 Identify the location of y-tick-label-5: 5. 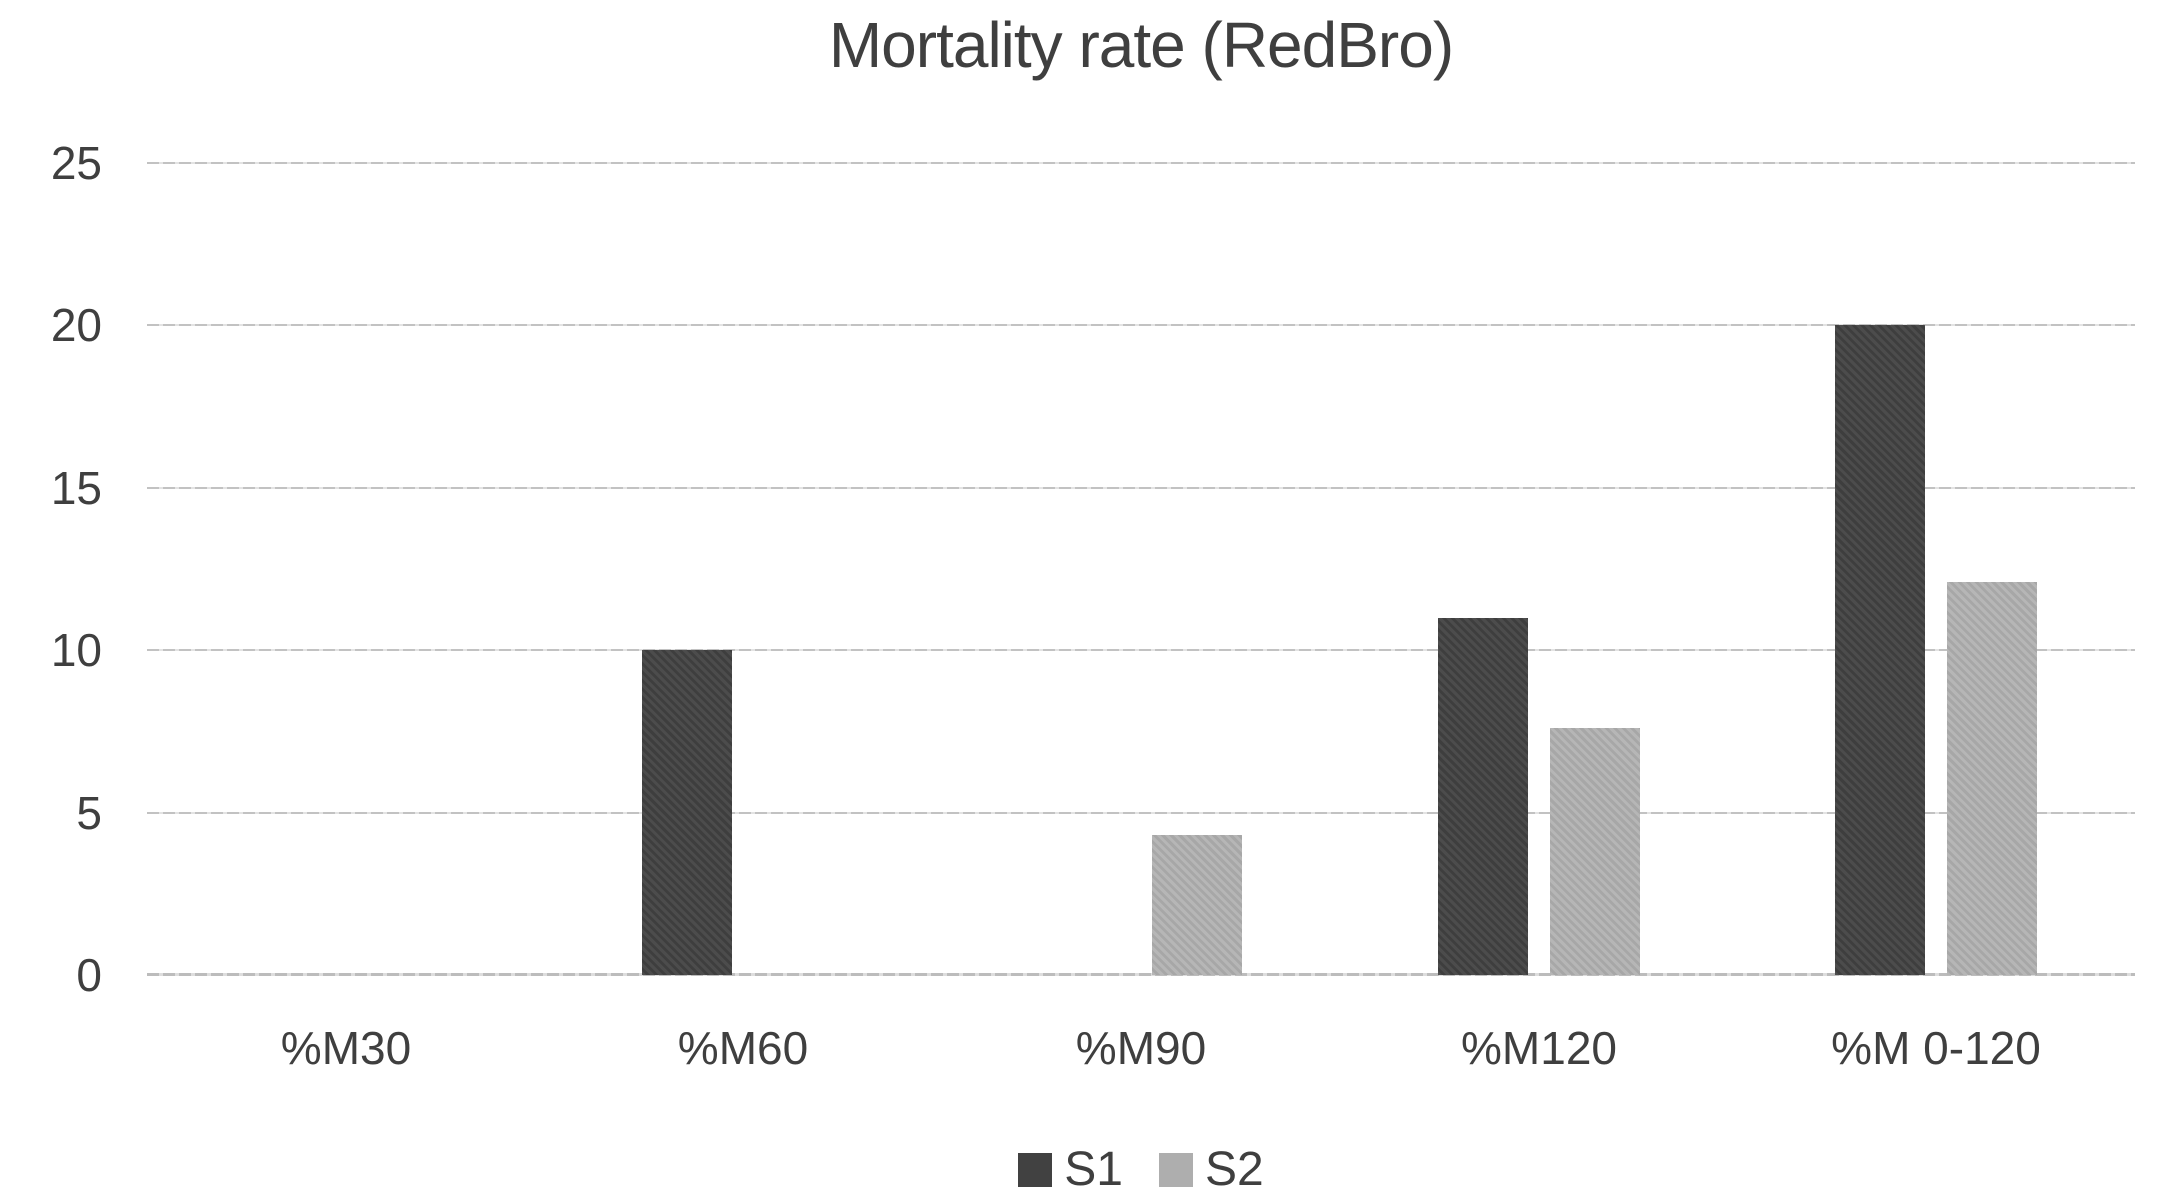
(89, 813).